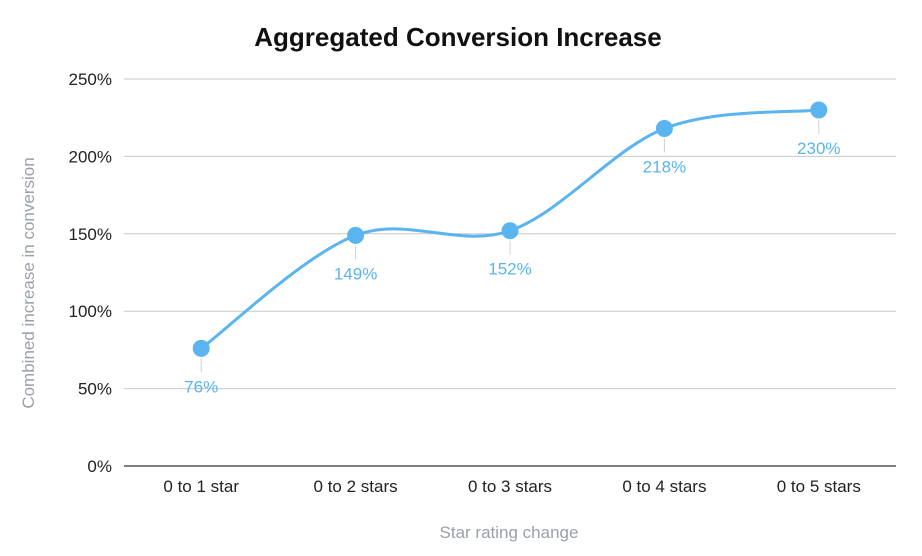  Describe the element at coordinates (90, 273) in the screenshot. I see `y-axis-ticks: 0% 50% 100% 150% 200% 250%` at that location.